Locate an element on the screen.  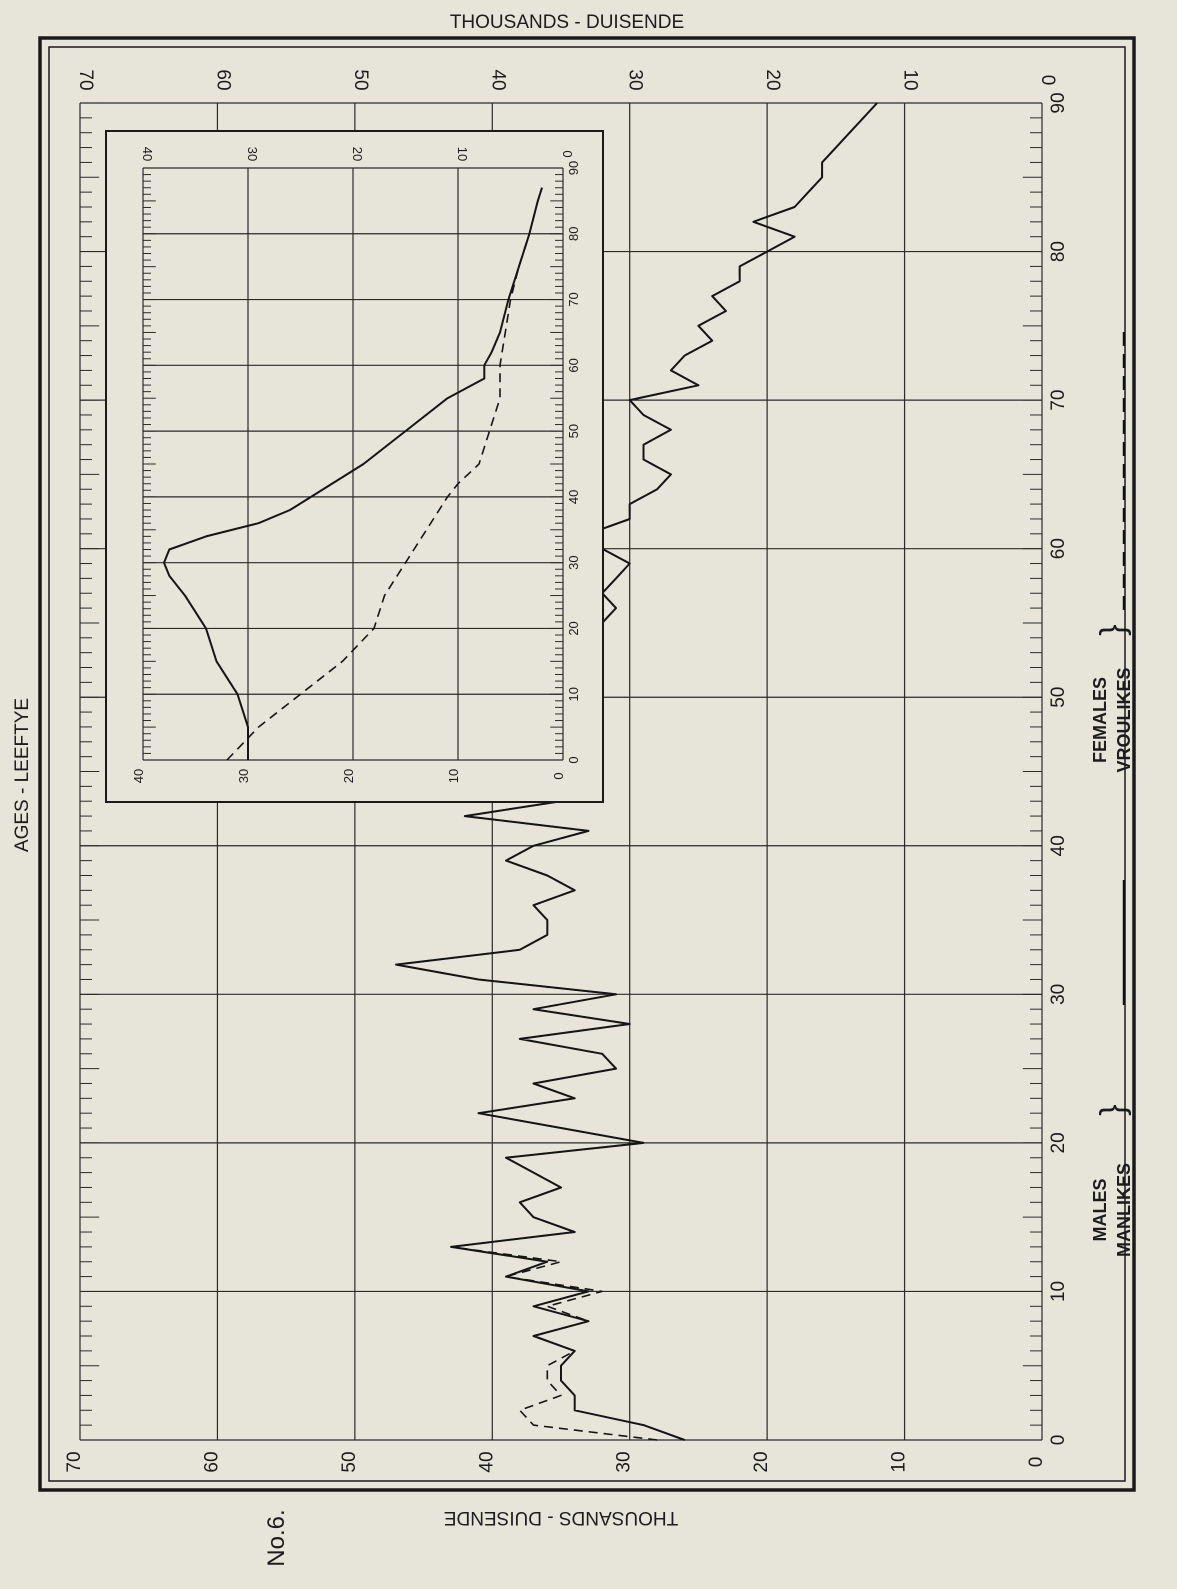
inset-age-tick-label: 70 is located at coordinates (573, 299).